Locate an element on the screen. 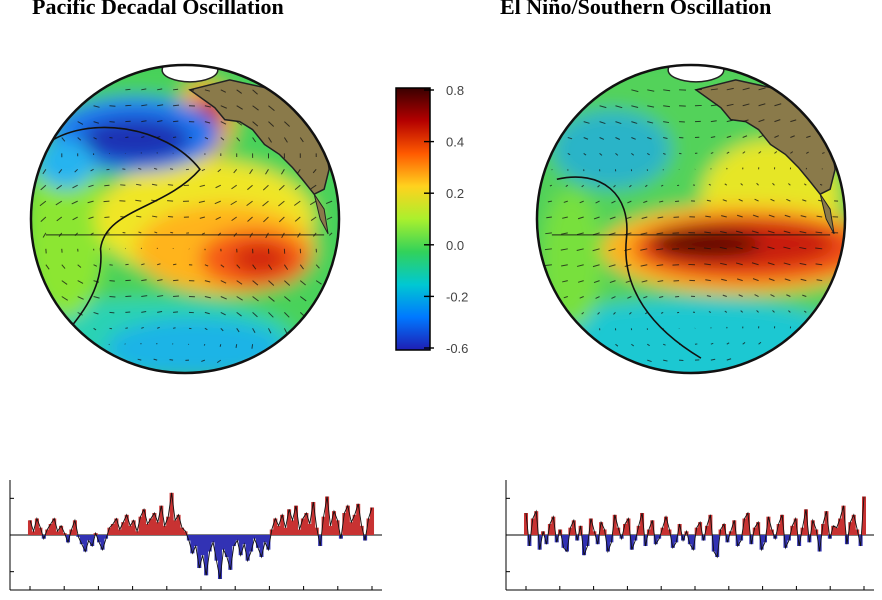 The height and width of the screenshot is (600, 882). enso-timeseries-chart is located at coordinates (689, 535).